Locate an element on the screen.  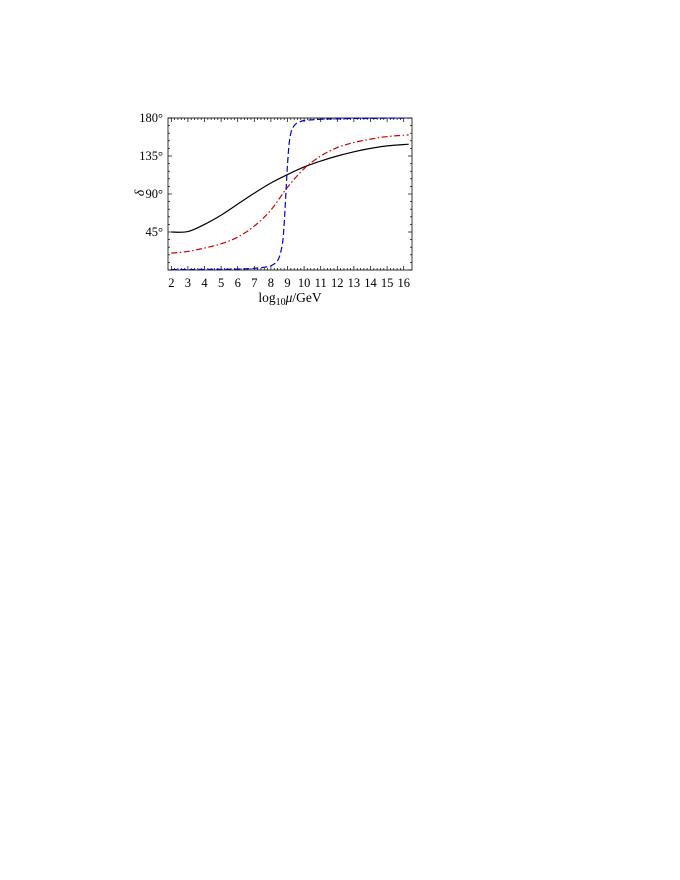
x-tick-label: 9 is located at coordinates (287, 283).